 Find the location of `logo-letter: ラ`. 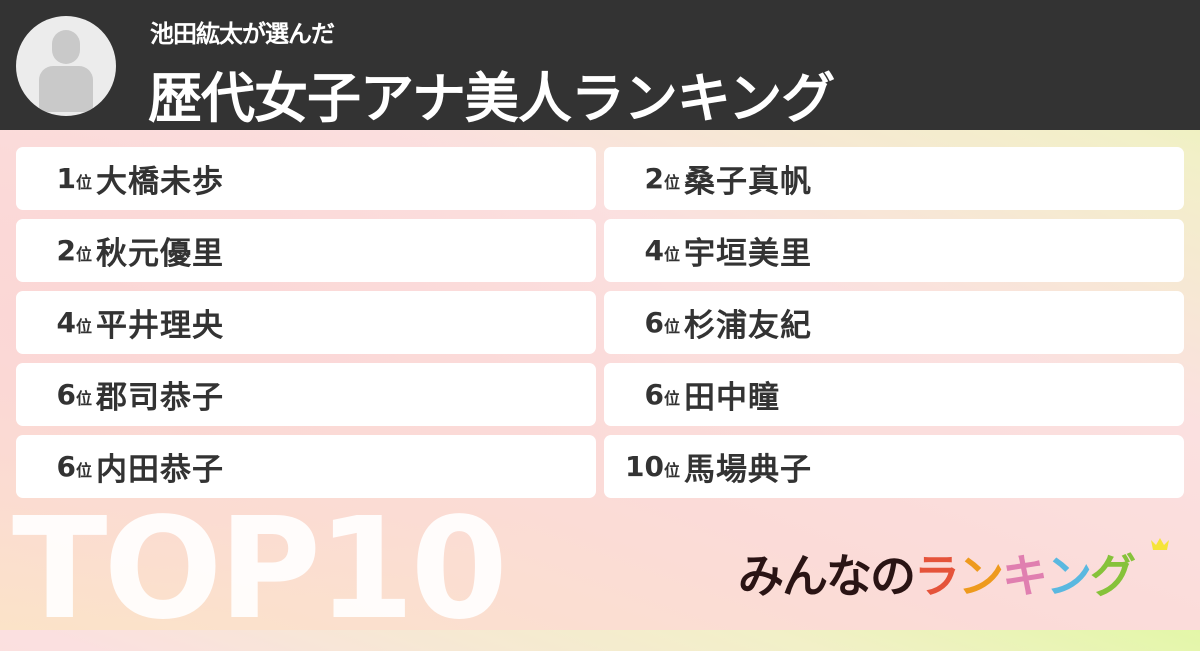

logo-letter: ラ is located at coordinates (937, 576).